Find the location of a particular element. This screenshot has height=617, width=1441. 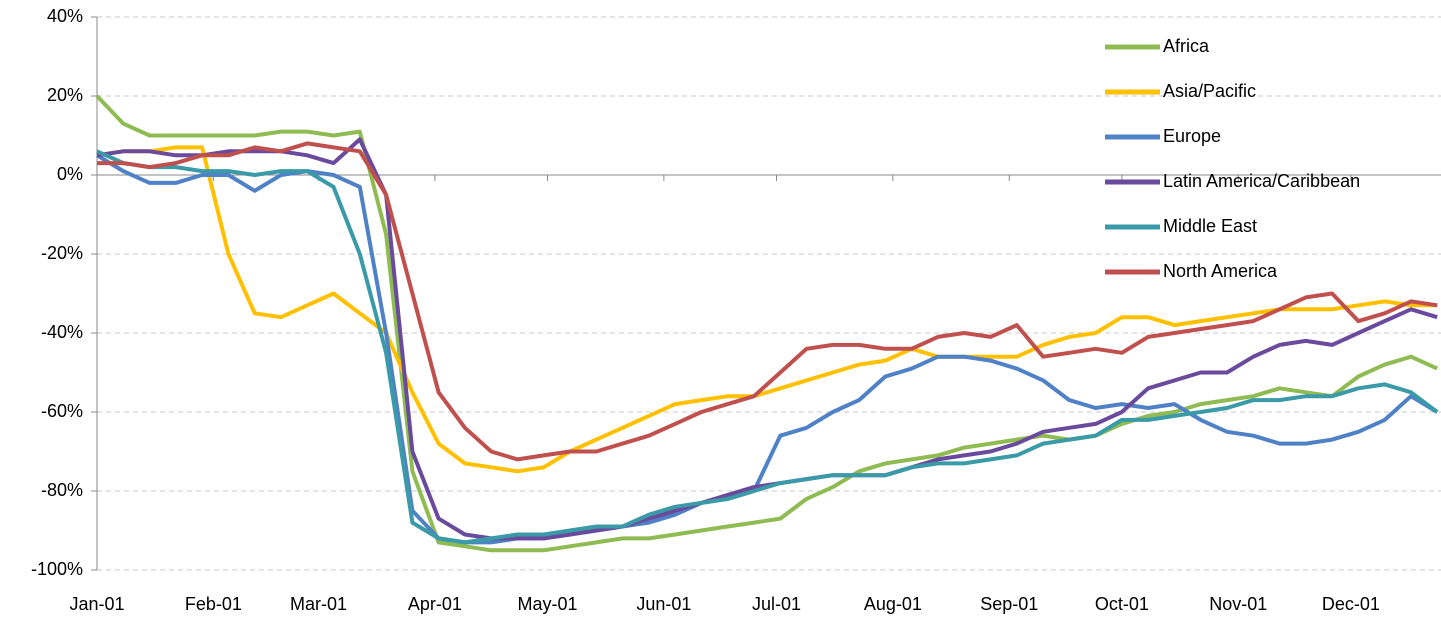

y-tick-label: 0% is located at coordinates (70, 174).